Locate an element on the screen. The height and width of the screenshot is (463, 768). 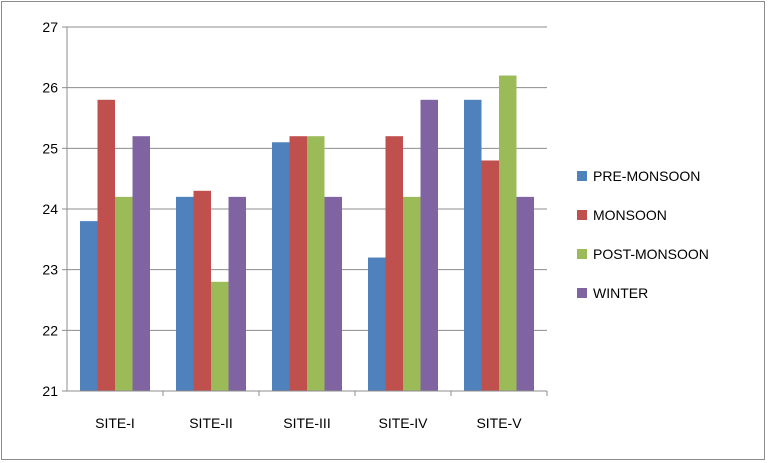
y-tick-label: 22 is located at coordinates (50, 330).